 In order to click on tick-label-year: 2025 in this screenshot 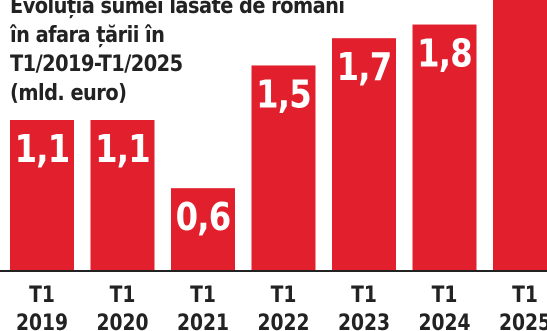, I will do `click(523, 320)`.